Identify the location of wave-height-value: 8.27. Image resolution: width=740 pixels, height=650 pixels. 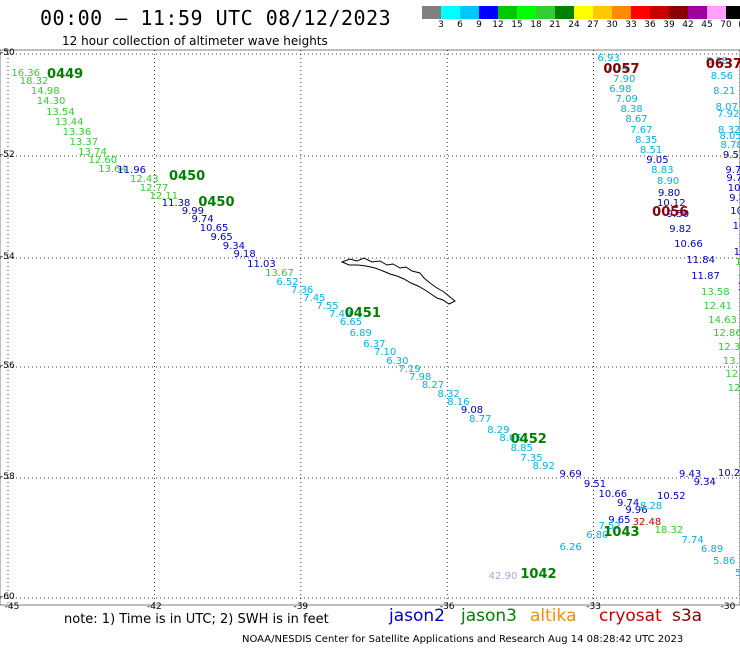
(433, 386).